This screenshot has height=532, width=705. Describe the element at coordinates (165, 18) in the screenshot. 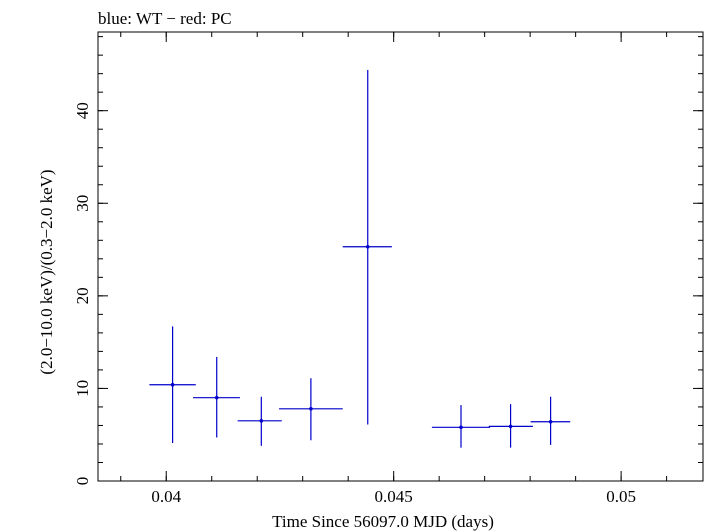

I see `chart-title: blue: WT − red: PC` at that location.